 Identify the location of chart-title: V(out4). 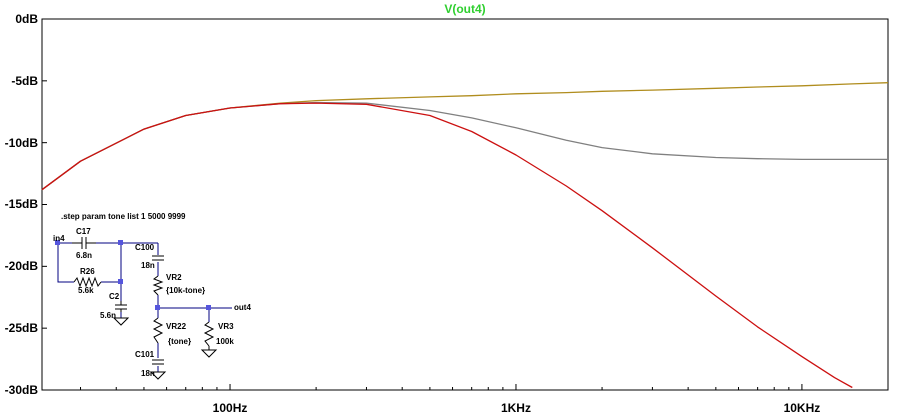
(464, 9).